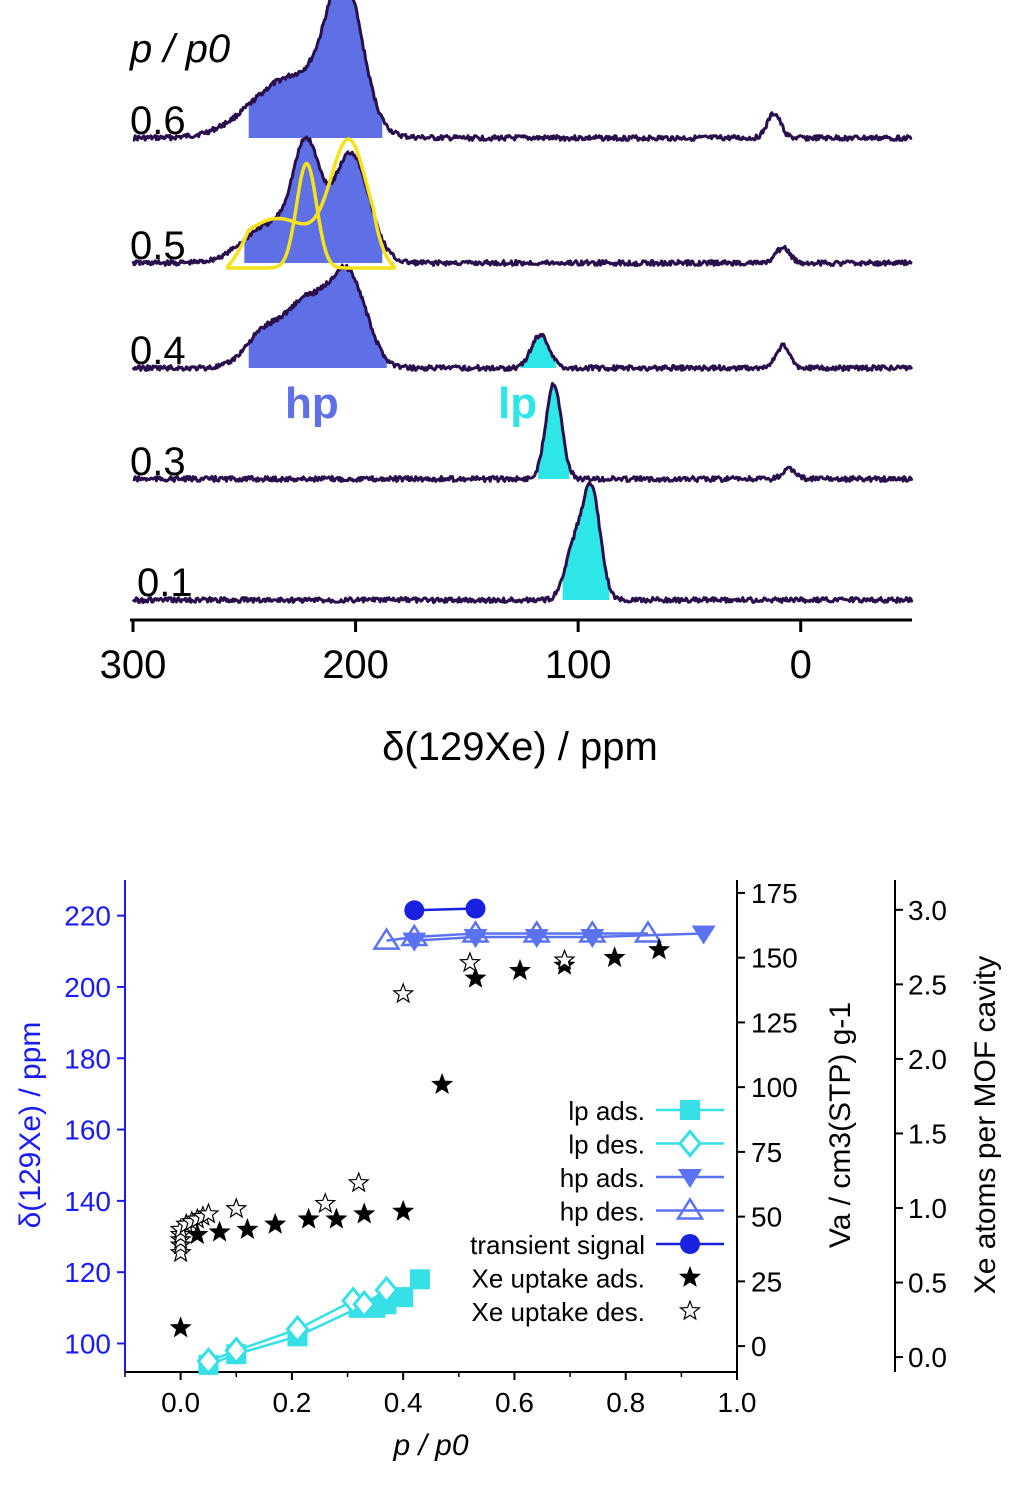 This screenshot has height=1486, width=1009. What do you see at coordinates (315, 69) in the screenshot?
I see `shaded-hp-0.6` at bounding box center [315, 69].